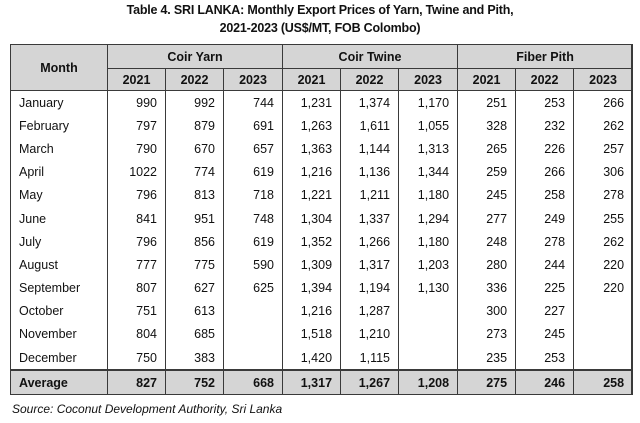  What do you see at coordinates (253, 288) in the screenshot?
I see `price-cell: 625` at bounding box center [253, 288].